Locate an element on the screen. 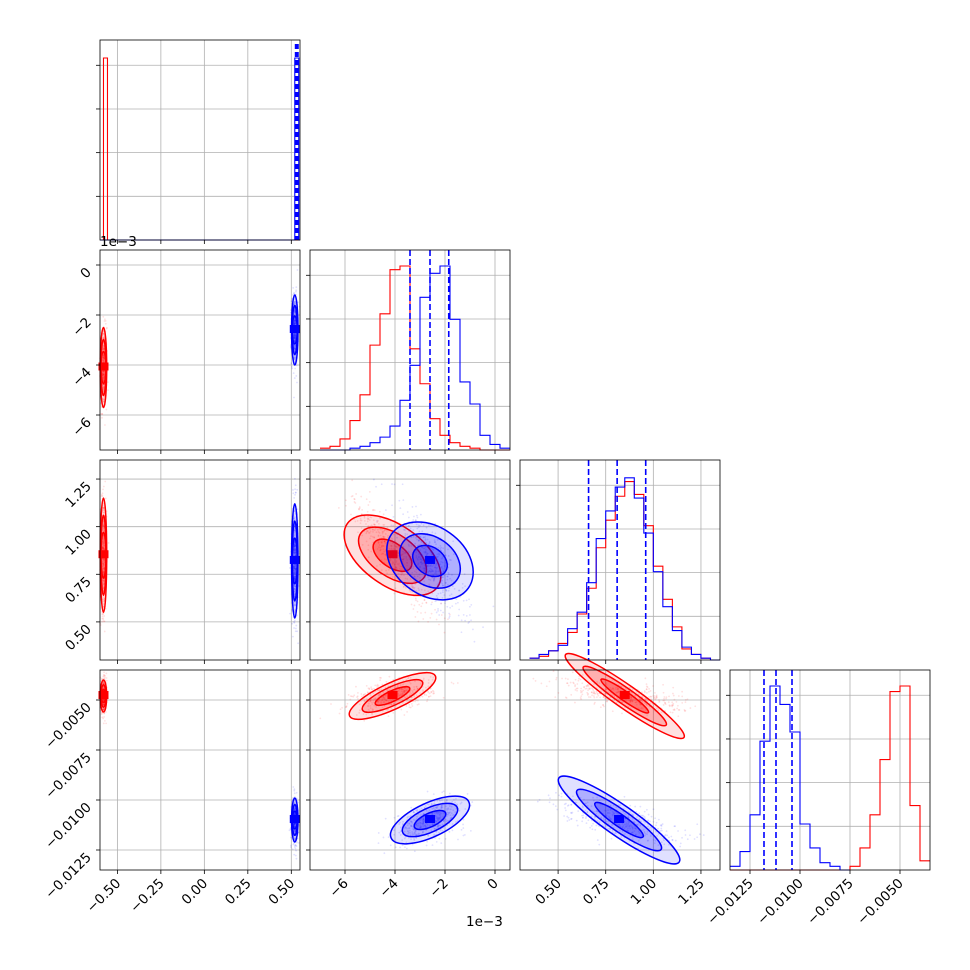 The height and width of the screenshot is (970, 970). histogram-step-run_b-p1 is located at coordinates (415, 358).